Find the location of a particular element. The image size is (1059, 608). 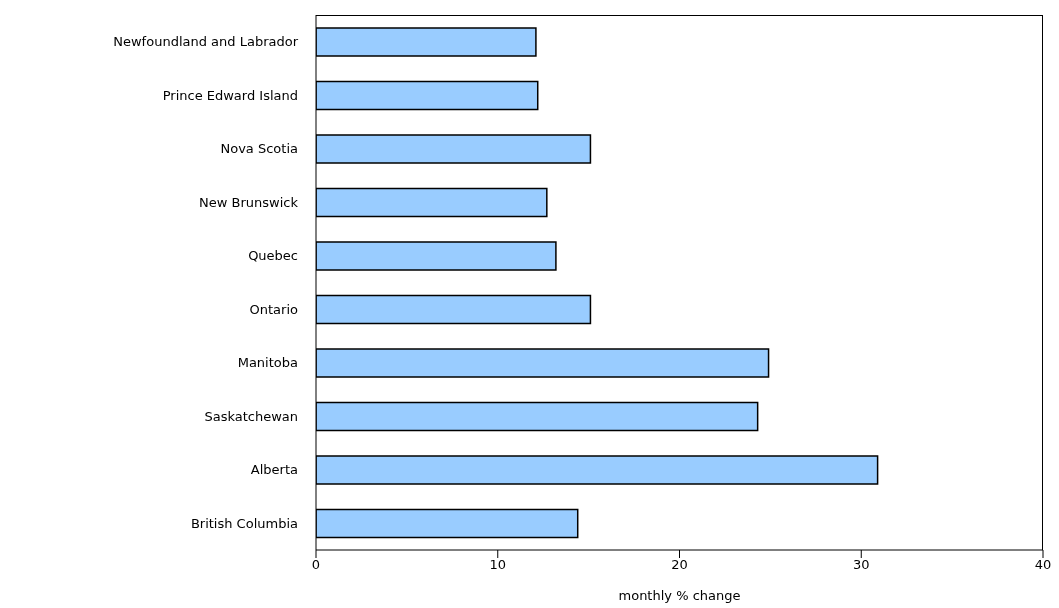

x-axis-title: monthly % change is located at coordinates (679, 595).